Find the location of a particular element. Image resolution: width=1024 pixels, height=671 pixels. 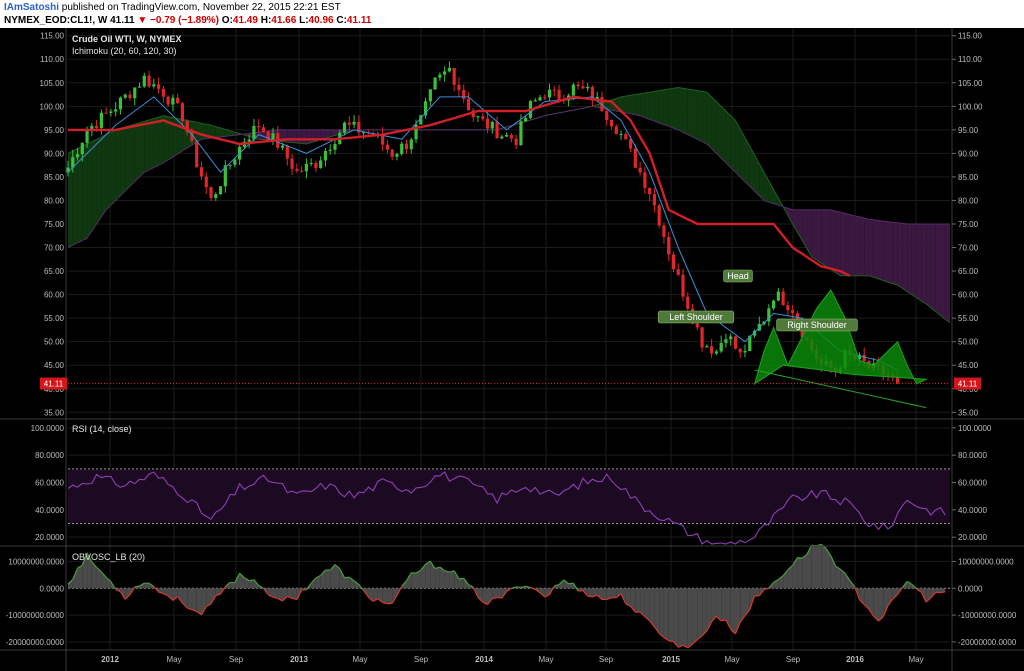

pattern-annotation: Right Shoulder is located at coordinates (817, 325).